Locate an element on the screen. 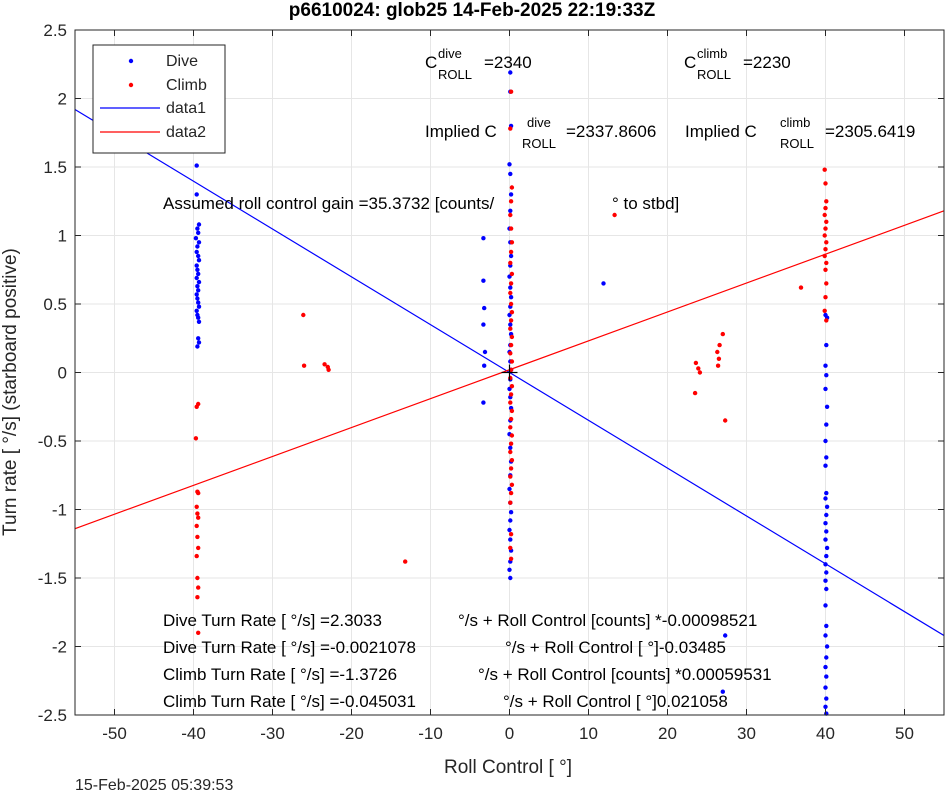 This screenshot has width=945, height=792. implied-dive-value: =2337.8606 is located at coordinates (611, 131).